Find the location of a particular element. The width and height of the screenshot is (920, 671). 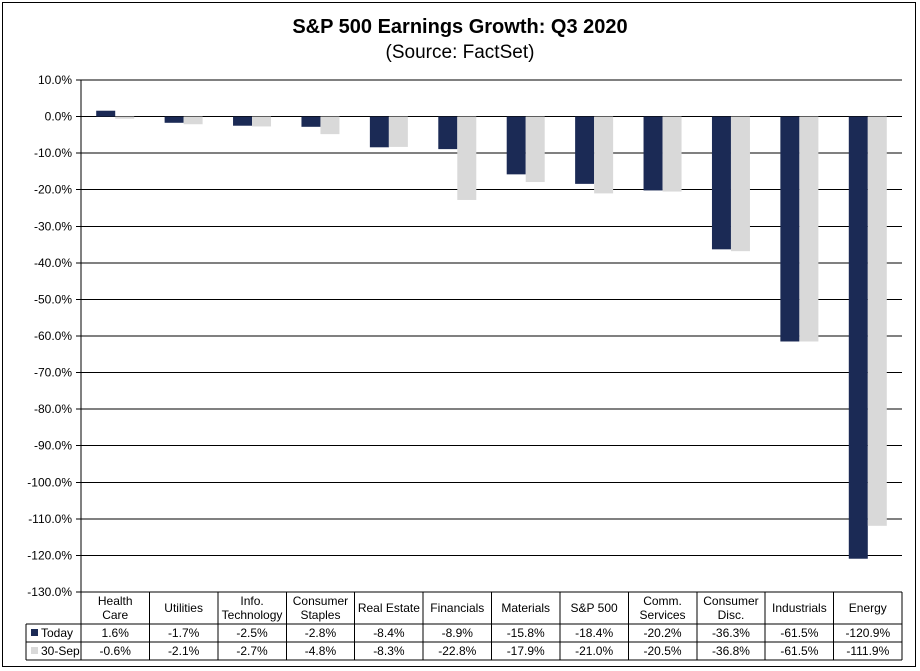

chart-subtitle: (Source: FactSet) is located at coordinates (460, 52).